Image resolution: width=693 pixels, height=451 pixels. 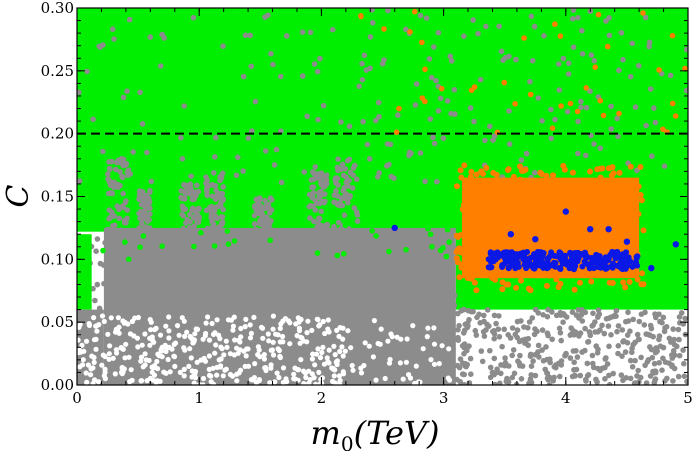 I want to click on green-point, so click(x=214, y=246).